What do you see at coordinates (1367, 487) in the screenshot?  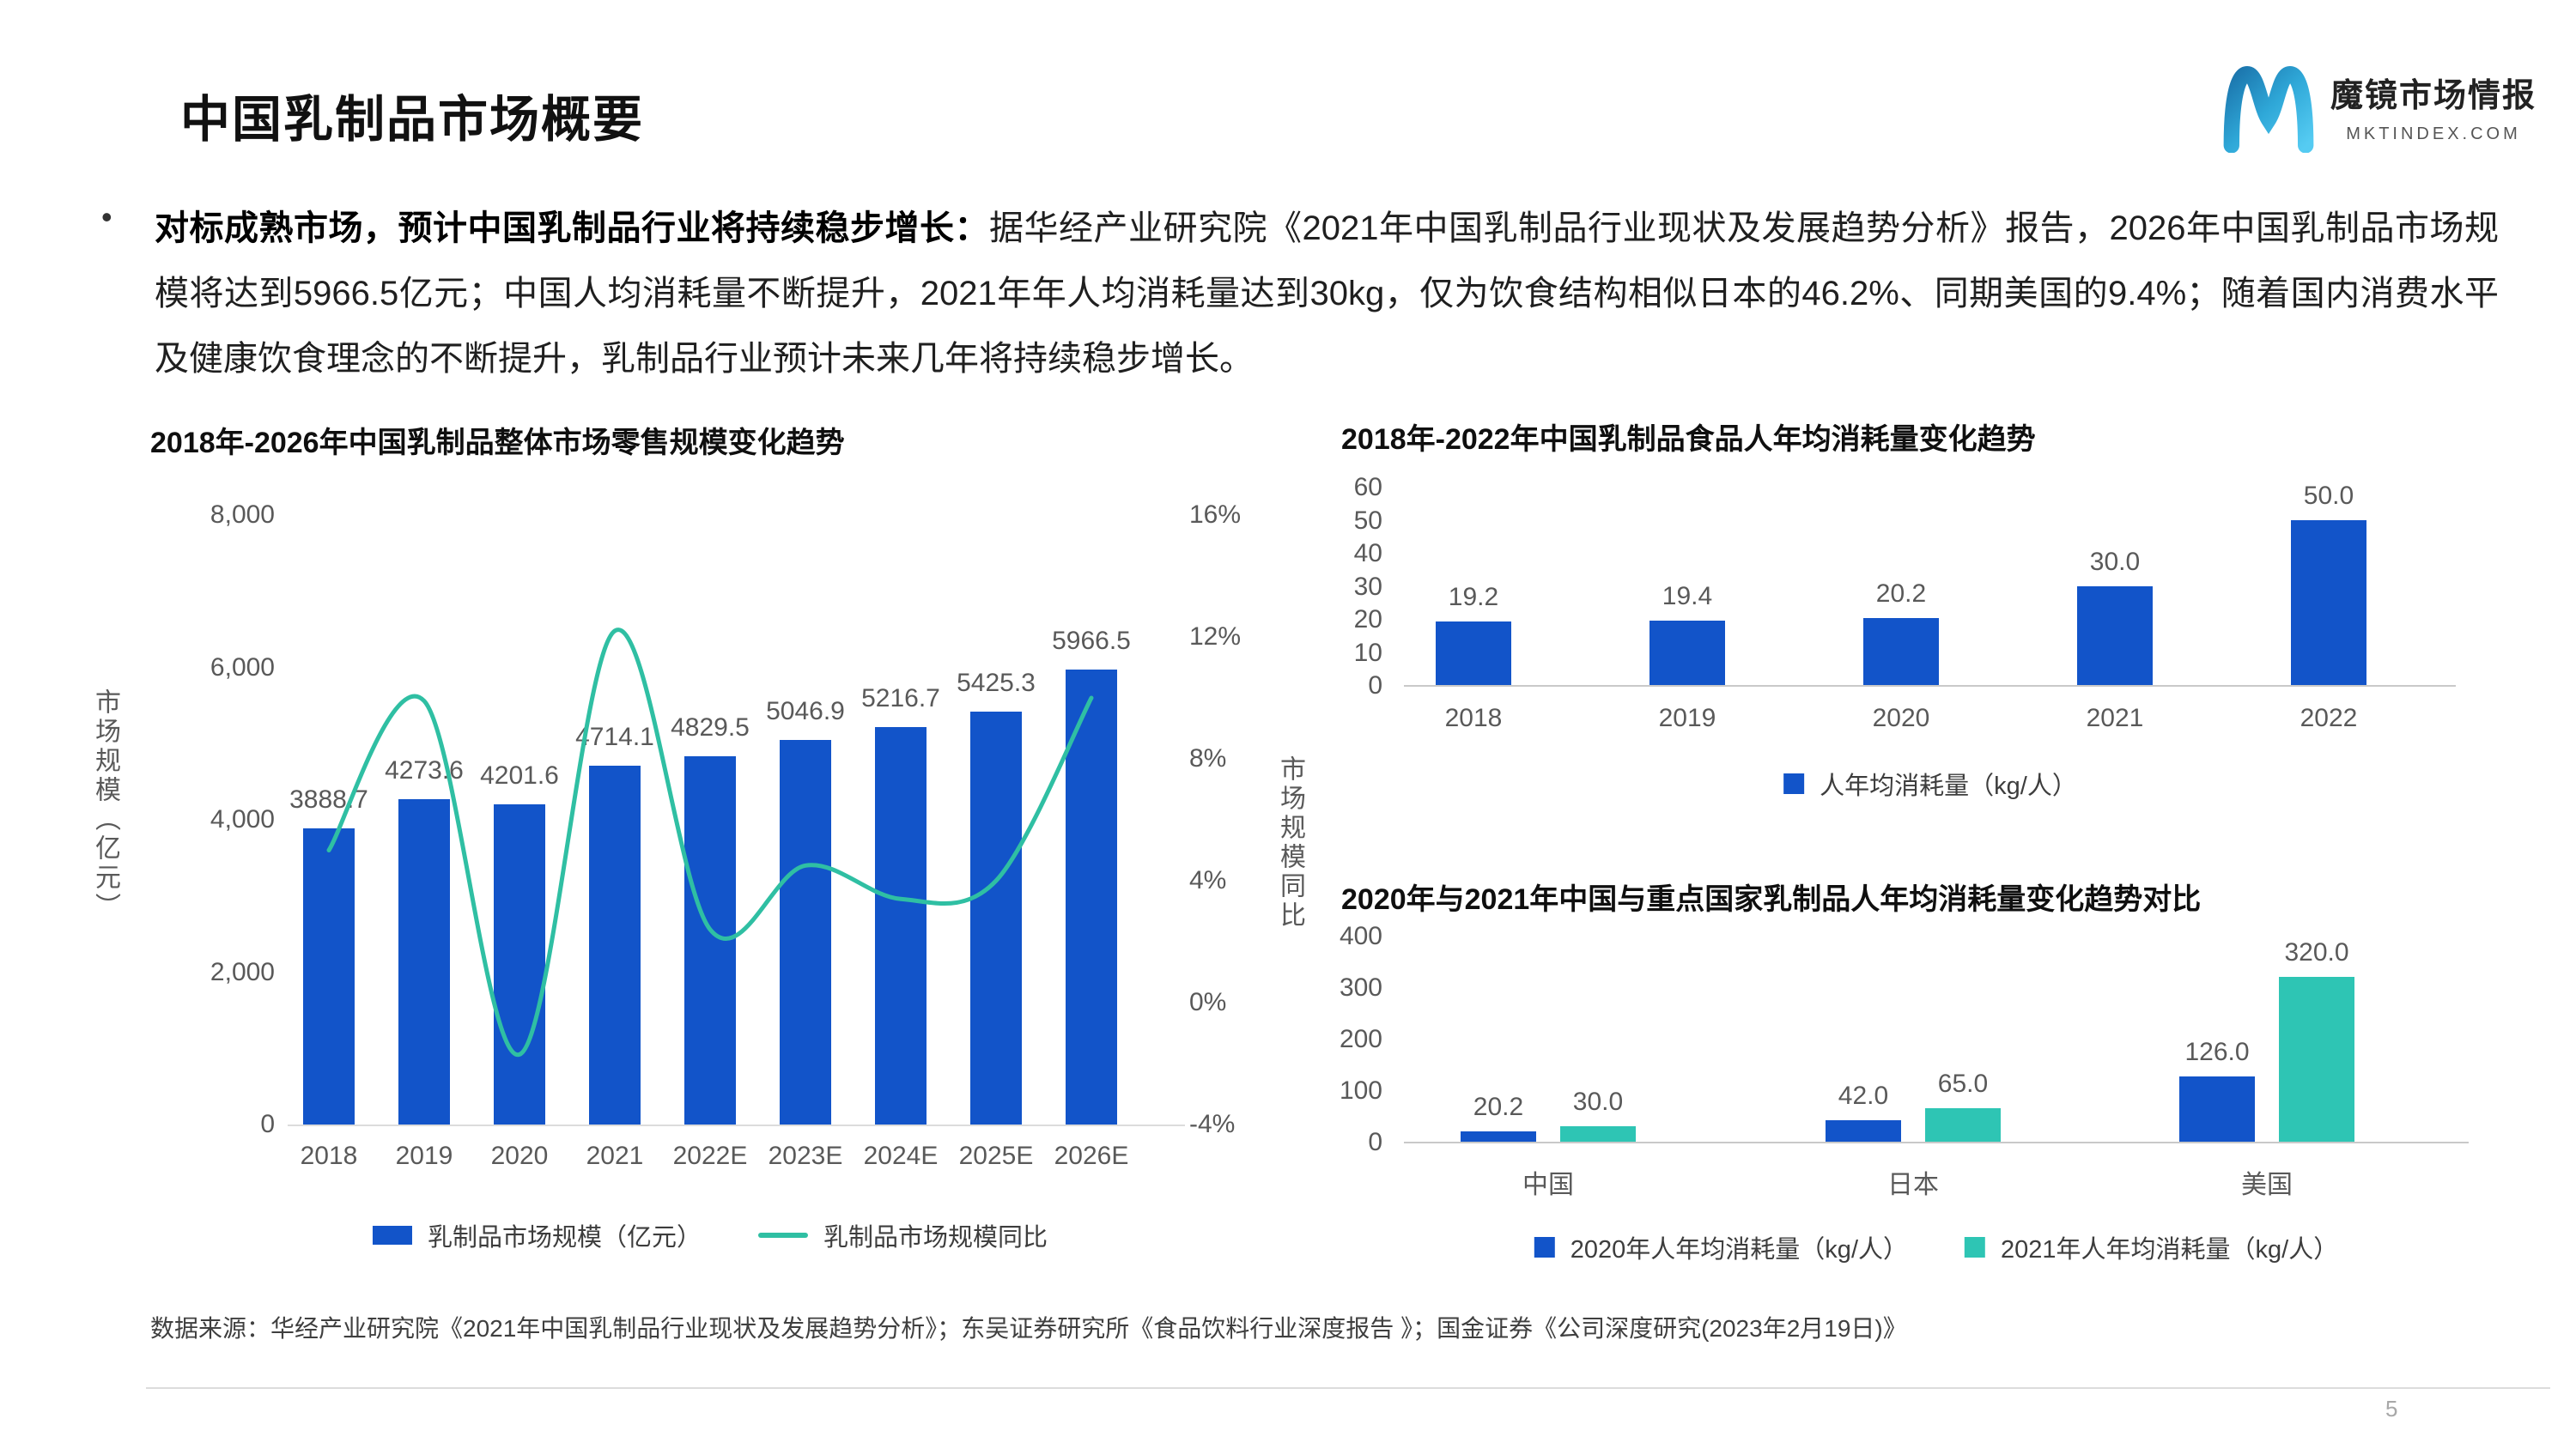 I see `y-axis-tick: 60` at bounding box center [1367, 487].